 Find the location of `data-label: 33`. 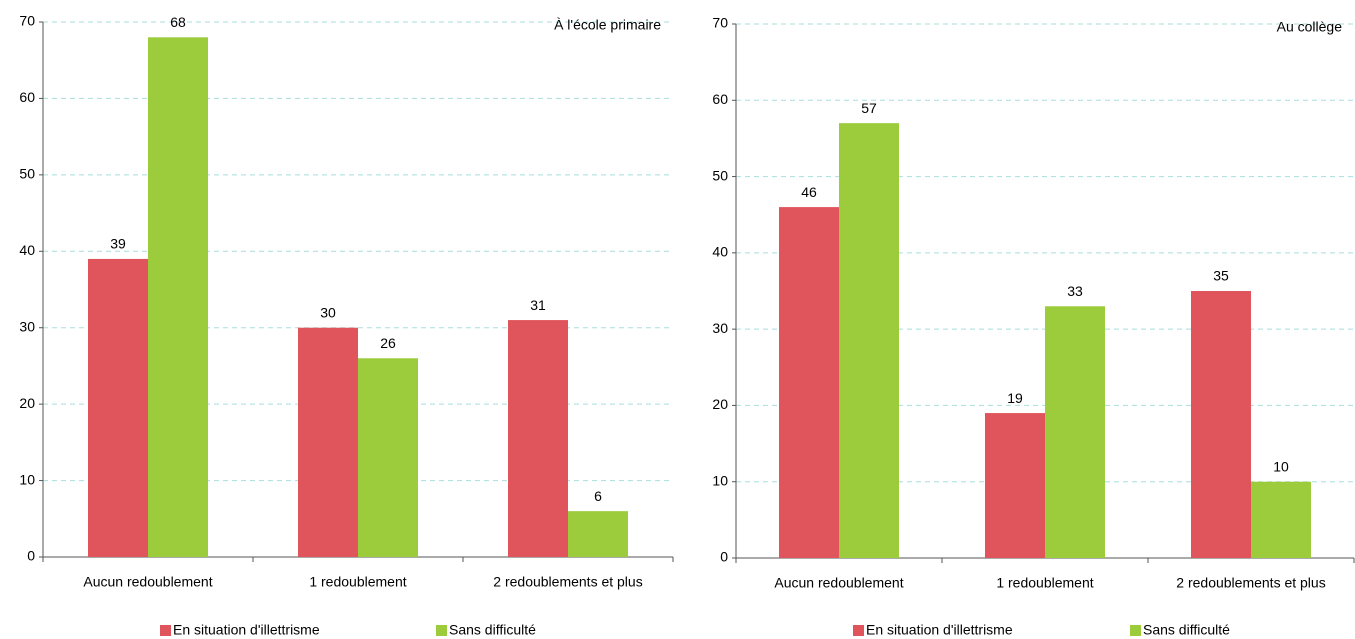

data-label: 33 is located at coordinates (1075, 291).